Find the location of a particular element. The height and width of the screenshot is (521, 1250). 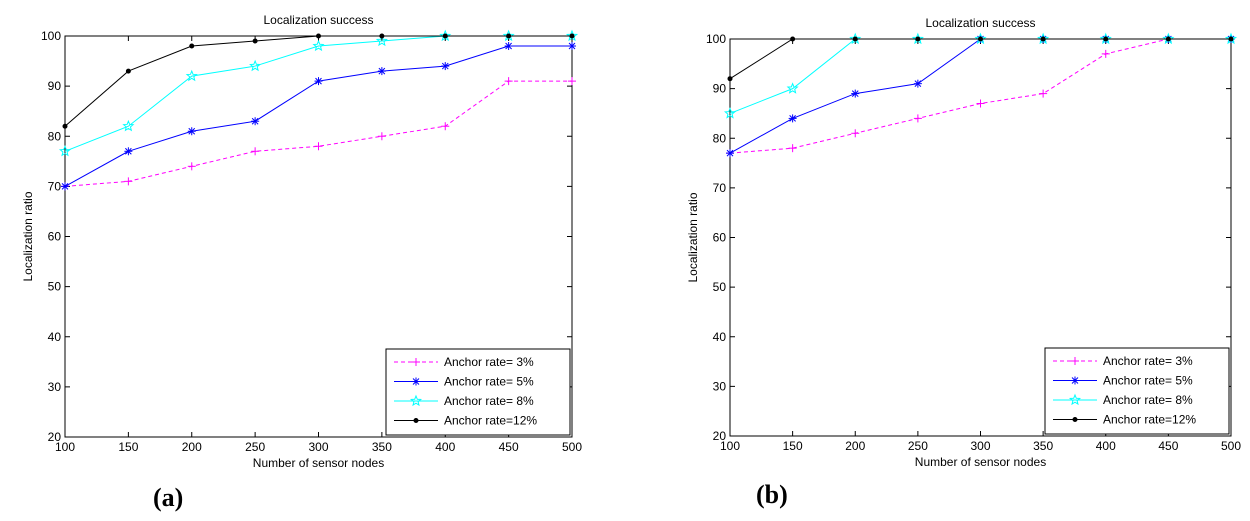

legend-item: Anchor rate= 3% is located at coordinates (1123, 361).